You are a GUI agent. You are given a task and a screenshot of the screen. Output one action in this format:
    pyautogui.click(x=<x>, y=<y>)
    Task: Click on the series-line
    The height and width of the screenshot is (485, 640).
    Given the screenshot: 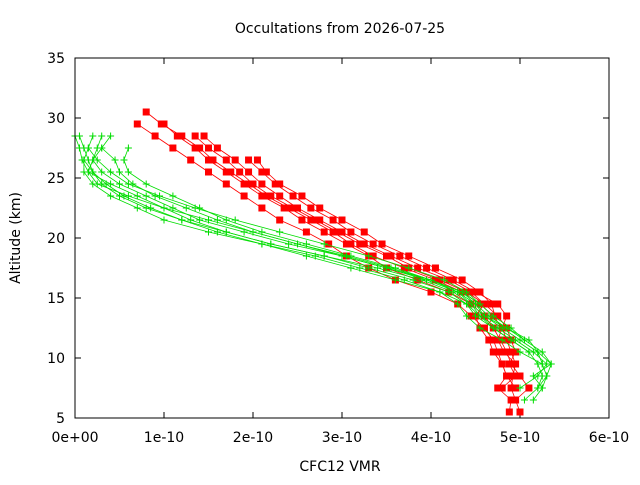 What is the action you would take?
    pyautogui.click(x=376, y=250)
    